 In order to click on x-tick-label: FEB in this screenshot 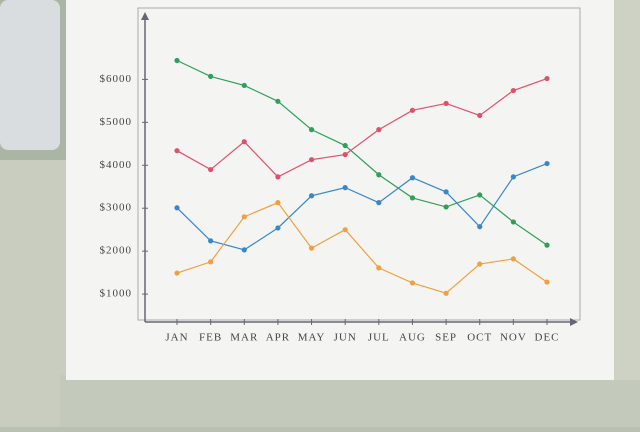, I will do `click(210, 338)`.